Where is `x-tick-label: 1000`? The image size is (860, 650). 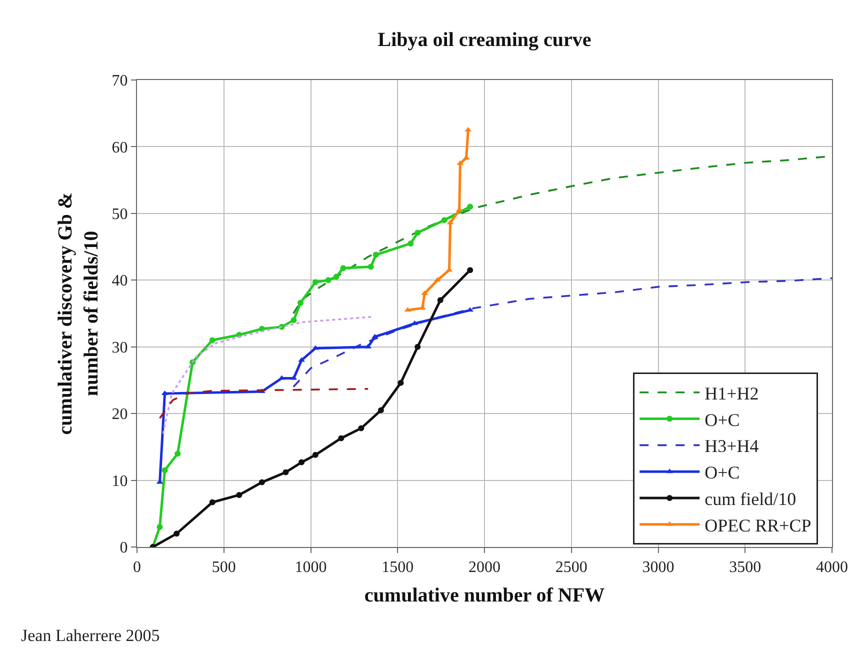
x-tick-label: 1000 is located at coordinates (310, 567).